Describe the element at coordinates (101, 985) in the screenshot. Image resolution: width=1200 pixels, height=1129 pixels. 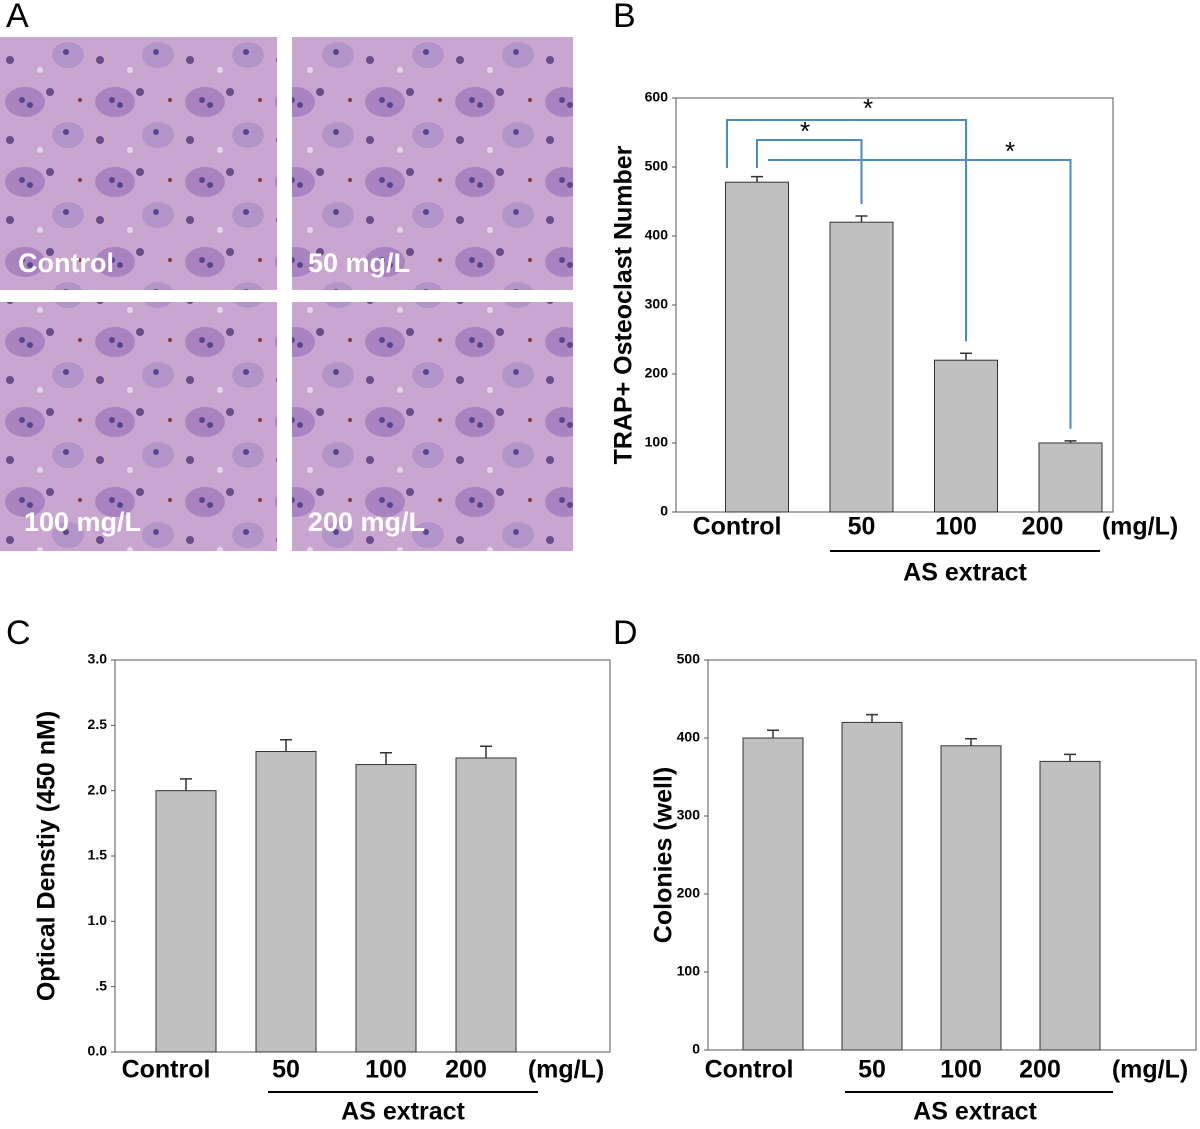
I see `y-tick-label: .5` at that location.